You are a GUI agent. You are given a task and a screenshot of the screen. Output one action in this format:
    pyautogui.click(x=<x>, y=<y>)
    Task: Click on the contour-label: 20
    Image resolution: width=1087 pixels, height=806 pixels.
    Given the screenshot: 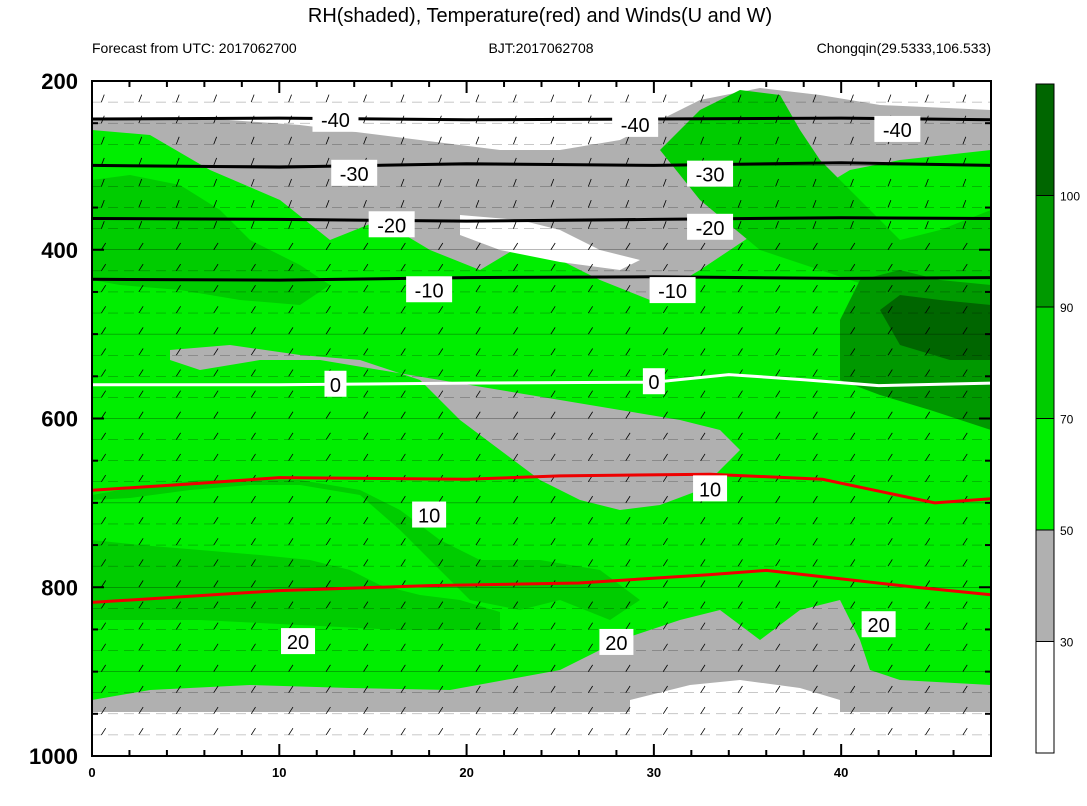 What is the action you would take?
    pyautogui.click(x=879, y=626)
    